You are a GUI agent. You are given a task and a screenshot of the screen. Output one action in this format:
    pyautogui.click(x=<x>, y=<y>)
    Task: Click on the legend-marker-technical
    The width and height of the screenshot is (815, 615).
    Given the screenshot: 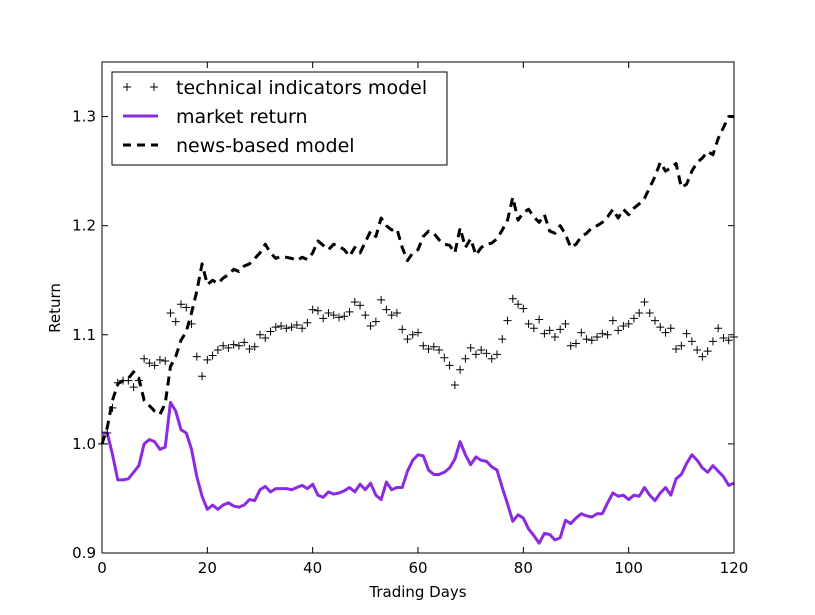 What is the action you would take?
    pyautogui.click(x=140, y=87)
    